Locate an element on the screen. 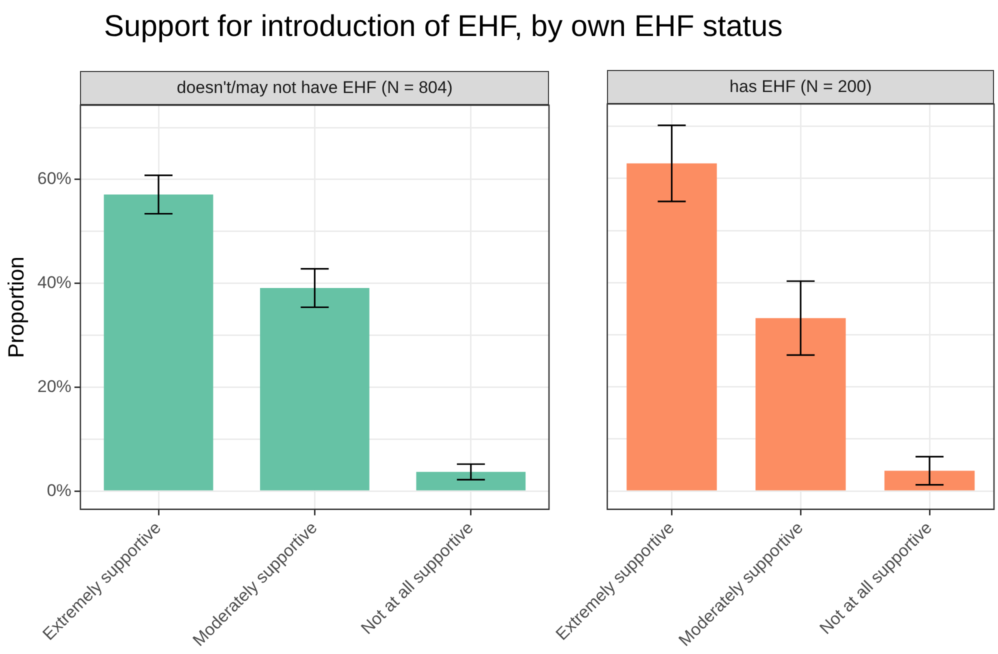 The width and height of the screenshot is (998, 654). chart-title: Support for introduction of EHF, by own EHF status is located at coordinates (443, 27).